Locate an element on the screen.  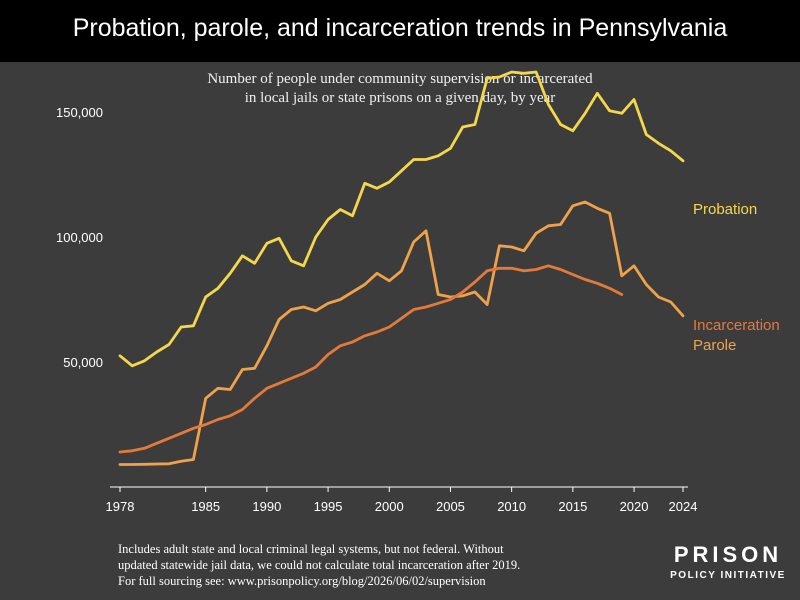
x-tick-label: 1995 is located at coordinates (328, 506).